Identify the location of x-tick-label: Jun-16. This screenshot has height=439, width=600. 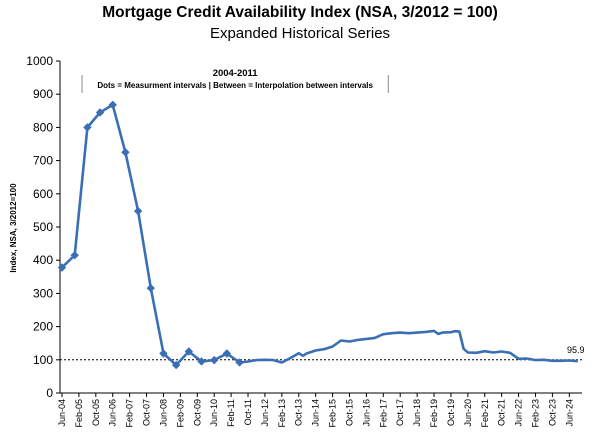
(366, 413).